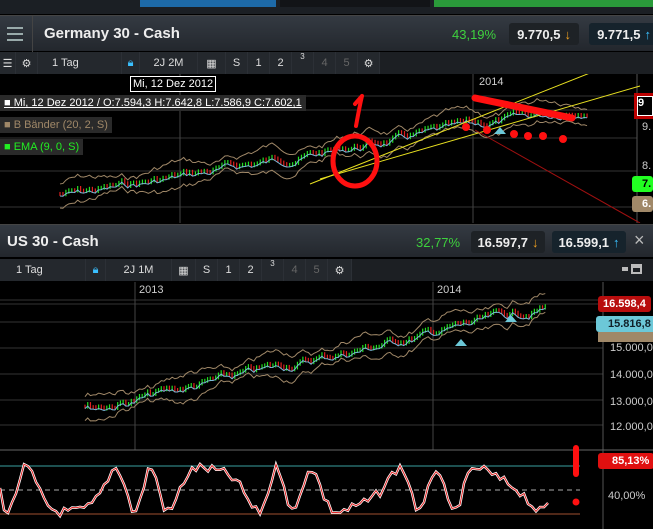 The height and width of the screenshot is (529, 653). Describe the element at coordinates (112, 33) in the screenshot. I see `instrument-title: Germany 30 - Cash` at that location.